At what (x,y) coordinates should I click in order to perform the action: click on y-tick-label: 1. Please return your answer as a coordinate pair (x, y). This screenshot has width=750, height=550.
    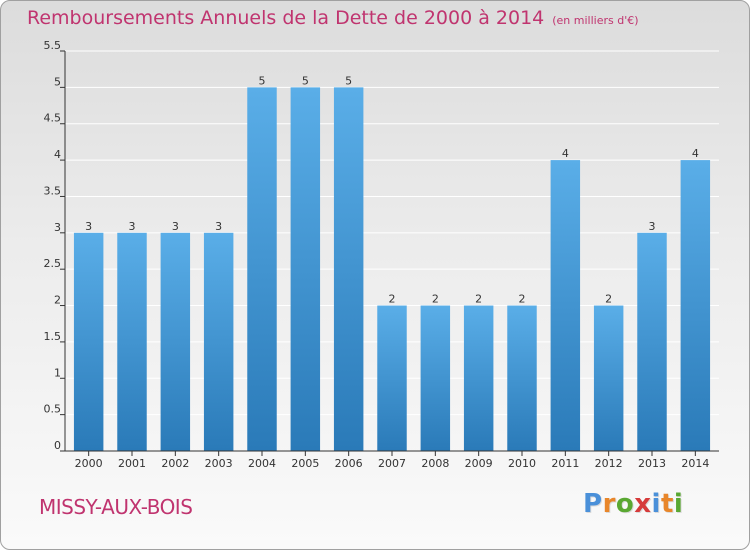
    Looking at the image, I should click on (57, 372).